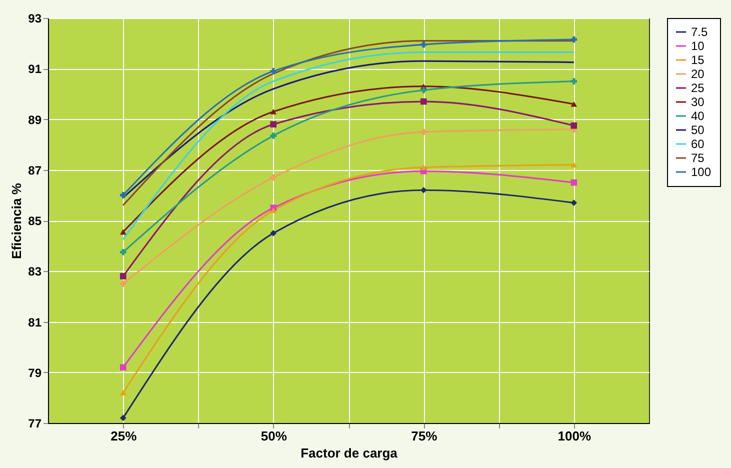 The height and width of the screenshot is (468, 731). Describe the element at coordinates (349, 453) in the screenshot. I see `x-axis-title: Factor de carga` at that location.